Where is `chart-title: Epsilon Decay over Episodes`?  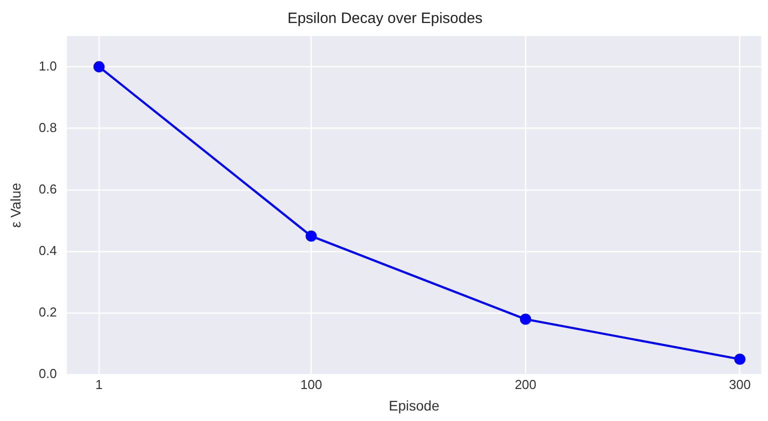
chart-title: Epsilon Decay over Episodes is located at coordinates (385, 19).